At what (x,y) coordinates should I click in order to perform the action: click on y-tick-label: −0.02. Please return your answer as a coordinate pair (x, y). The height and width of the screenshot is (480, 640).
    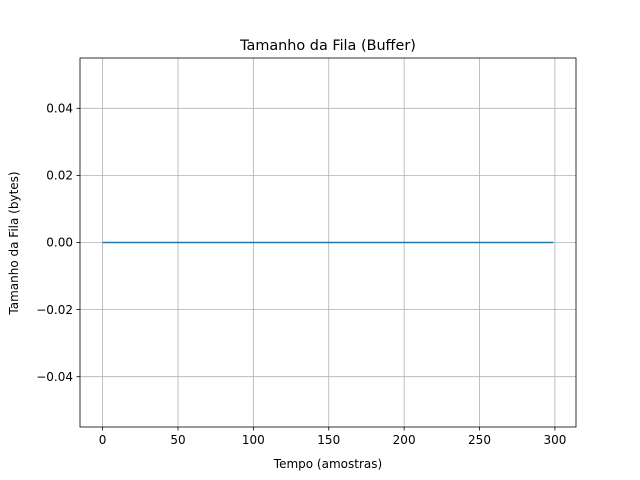
    Looking at the image, I should click on (54, 310).